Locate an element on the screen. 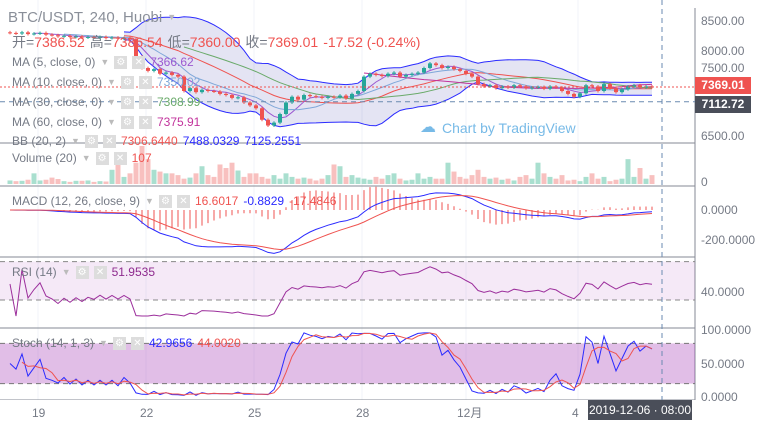 This screenshot has height=432, width=760. bb-legend: BB (20, 2) ▼ ⚙ ✕ 7306.6440 7488.0329 7125.2551 is located at coordinates (156, 141).